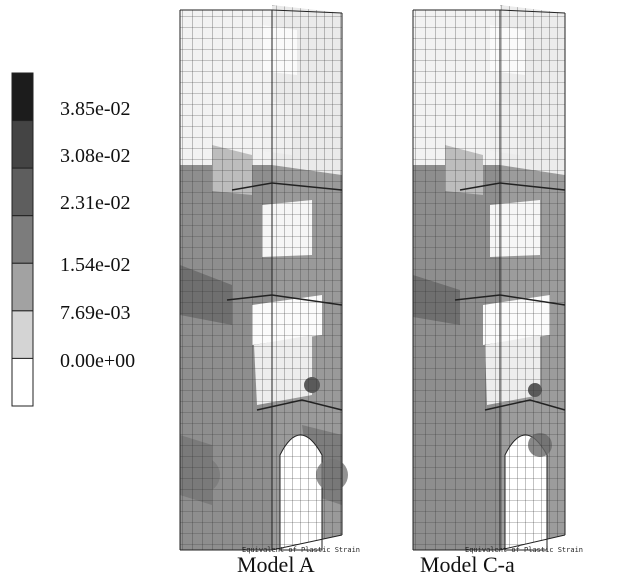 The width and height of the screenshot is (627, 584). I want to click on model-c-a-overlay-text: Equivalent of Plastic Strain, so click(524, 550).